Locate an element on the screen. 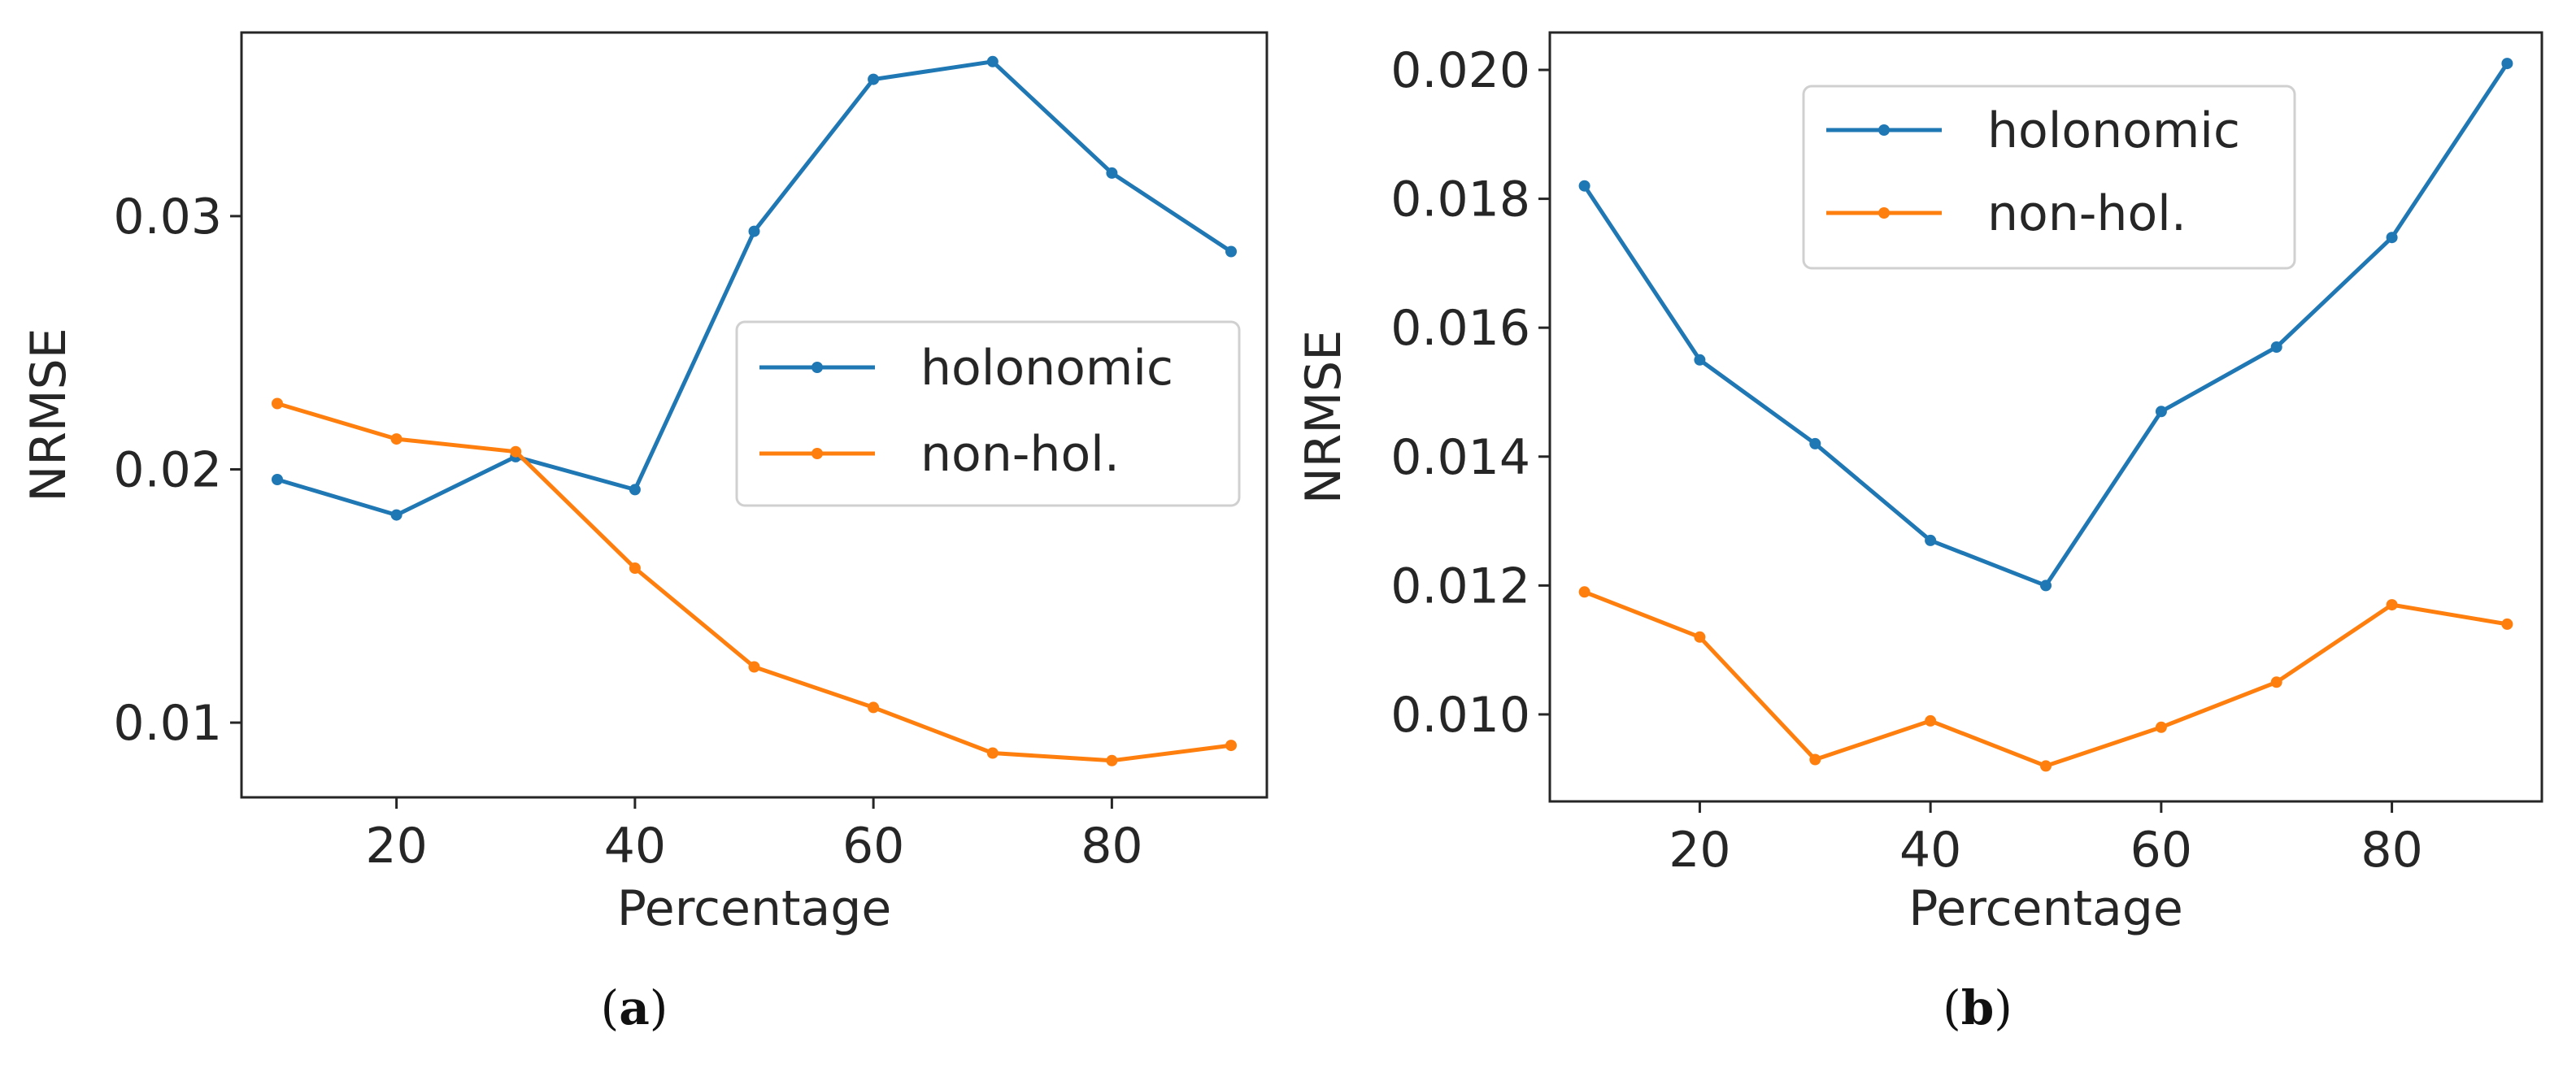 This screenshot has height=1068, width=2576. panel-caption: (b) is located at coordinates (1977, 1007).